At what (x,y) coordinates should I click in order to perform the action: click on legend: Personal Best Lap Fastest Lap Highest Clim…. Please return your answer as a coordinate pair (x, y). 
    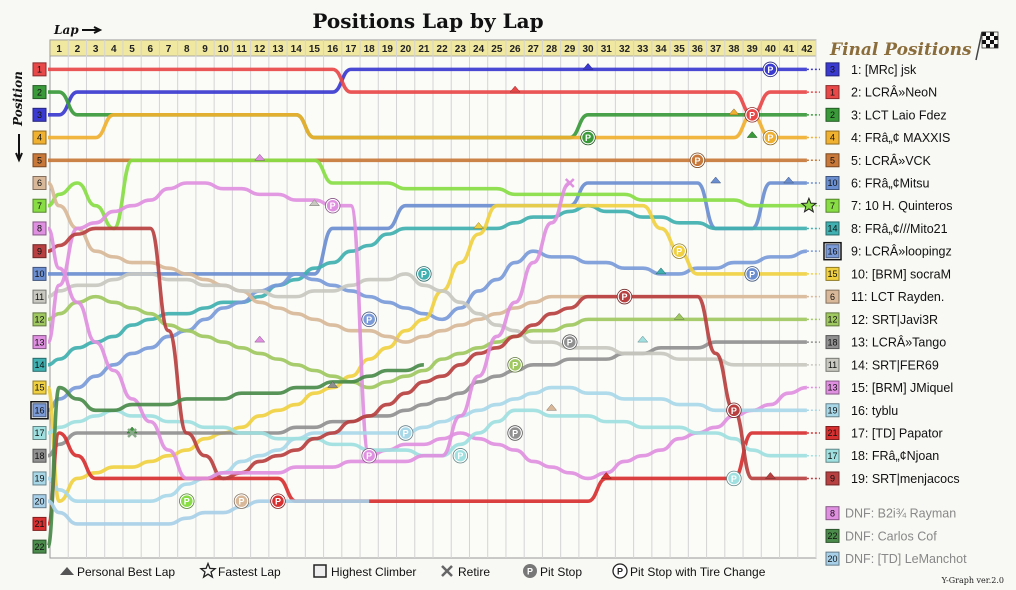
    Looking at the image, I should click on (413, 570).